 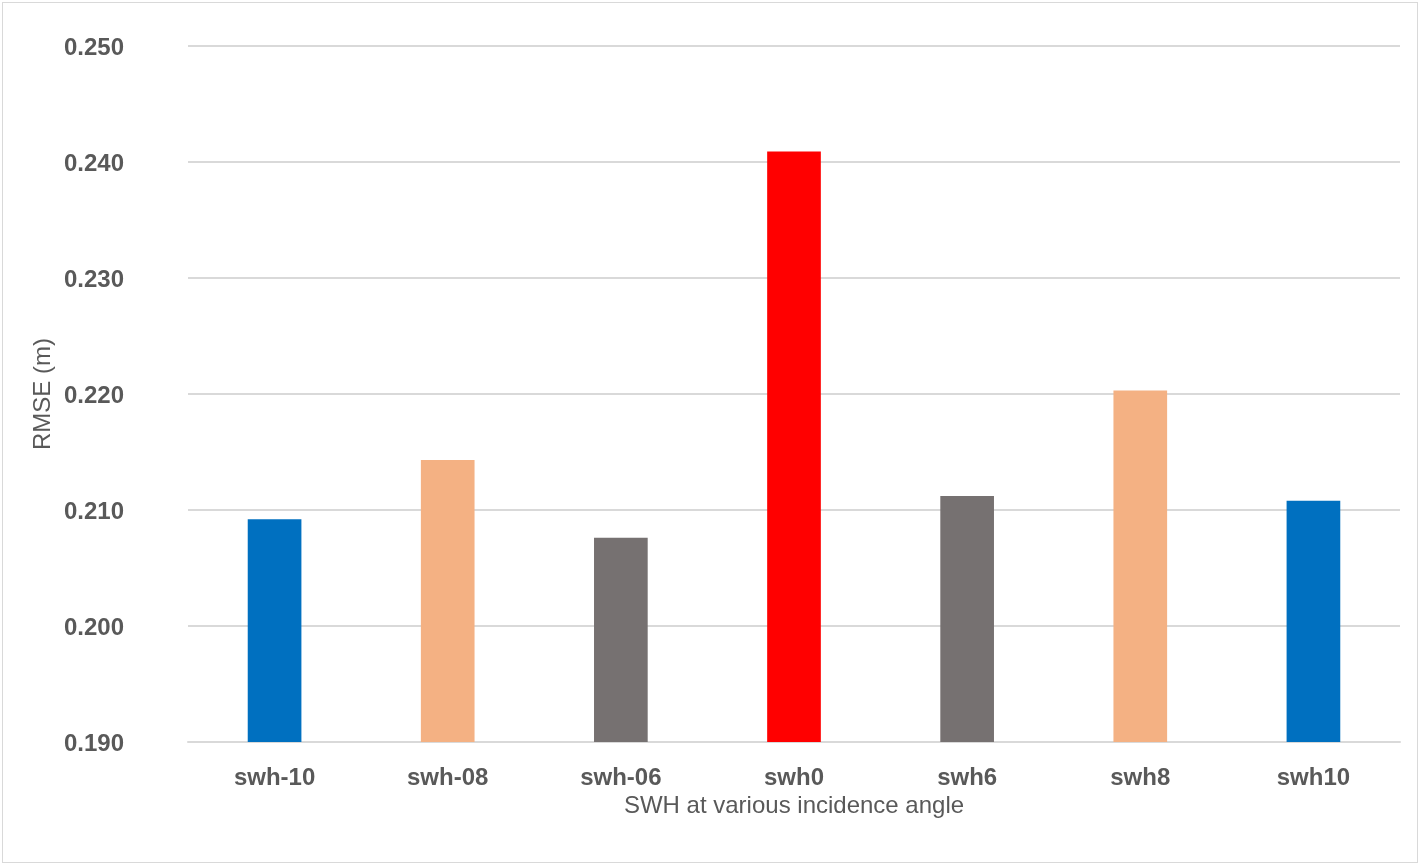 I want to click on x-tick-label: swh0, so click(x=794, y=776).